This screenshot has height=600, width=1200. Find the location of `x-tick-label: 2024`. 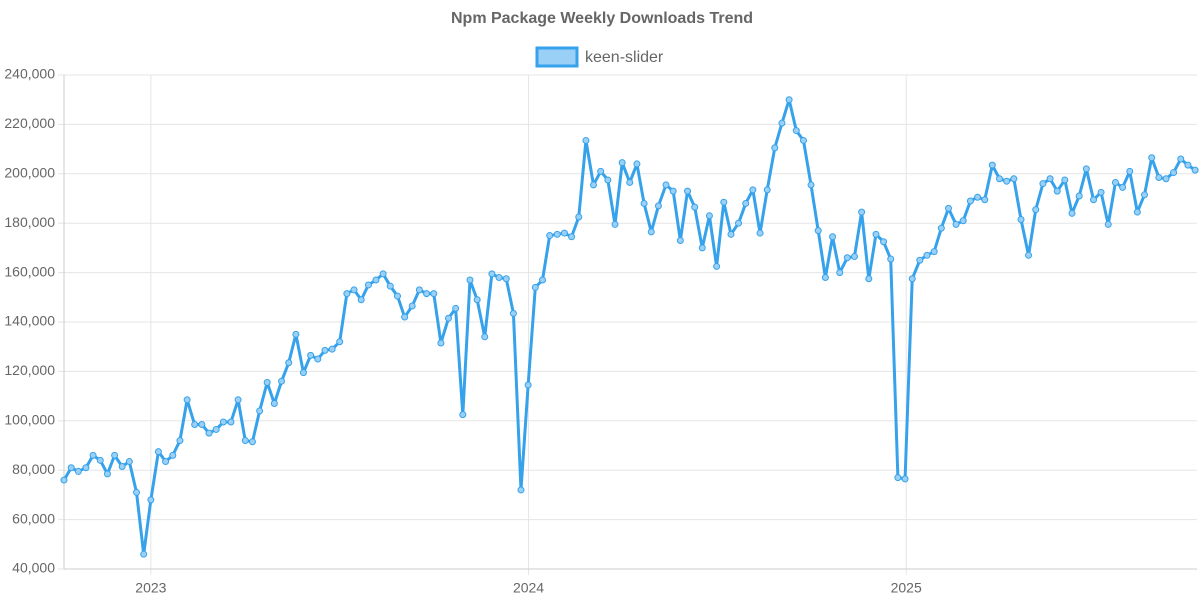

x-tick-label: 2024 is located at coordinates (528, 588).